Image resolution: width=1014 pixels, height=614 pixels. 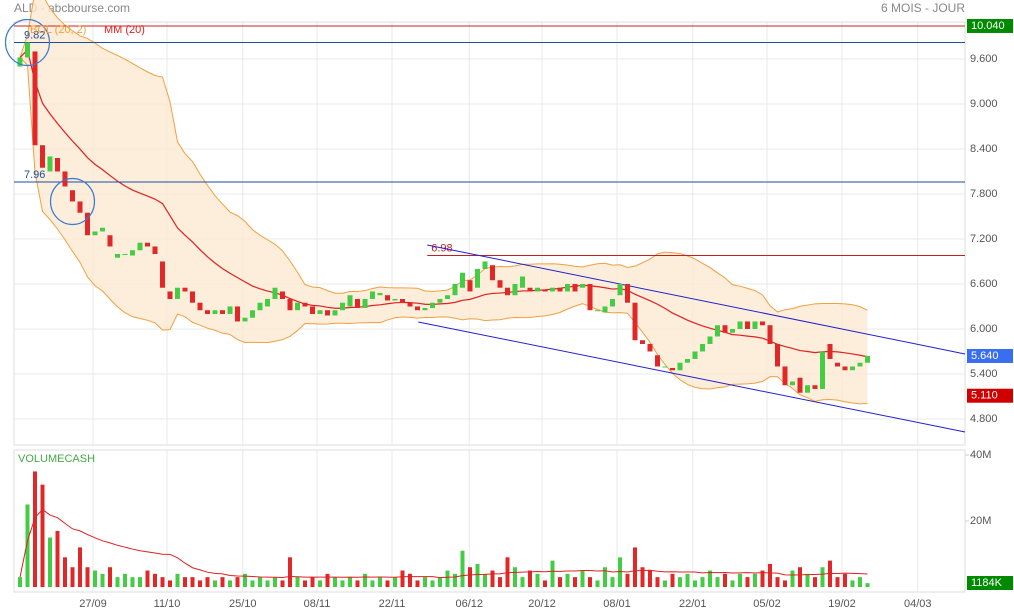 What do you see at coordinates (984, 396) in the screenshot?
I see `price-box-label: 5.110` at bounding box center [984, 396].